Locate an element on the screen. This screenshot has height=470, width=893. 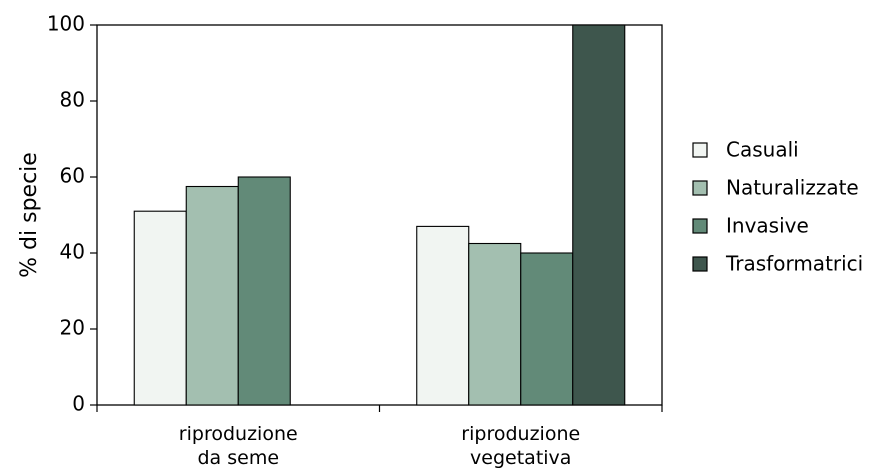
legend-swatch-trasformatrici is located at coordinates (700, 264).